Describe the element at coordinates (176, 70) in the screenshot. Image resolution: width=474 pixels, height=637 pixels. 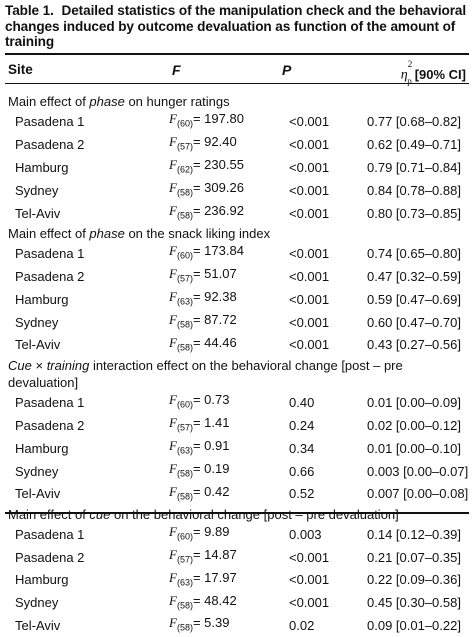
I see `header-f: F` at that location.